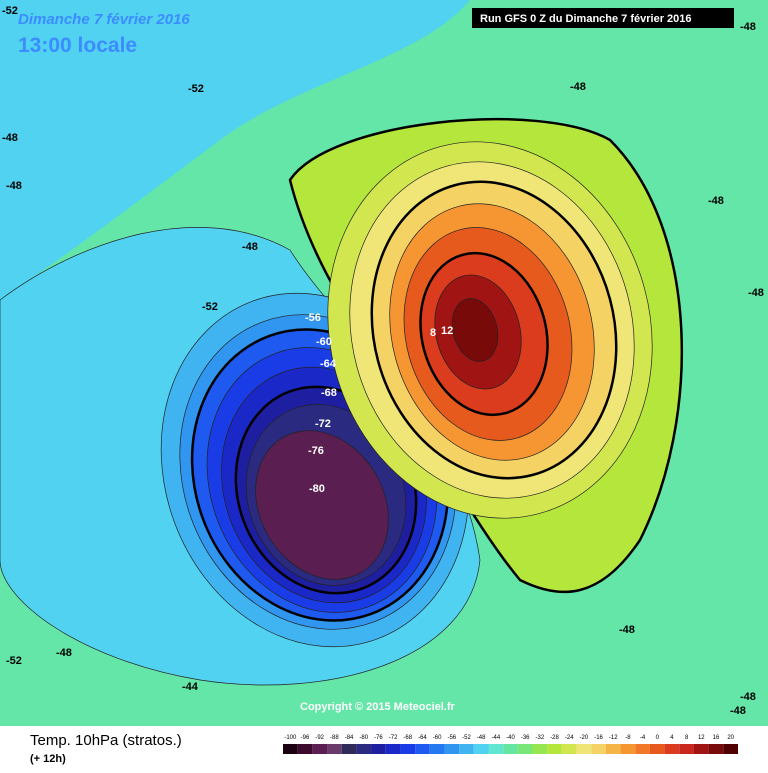 Image resolution: width=768 pixels, height=773 pixels. Describe the element at coordinates (305, 738) in the screenshot. I see `legend-label: -96` at that location.